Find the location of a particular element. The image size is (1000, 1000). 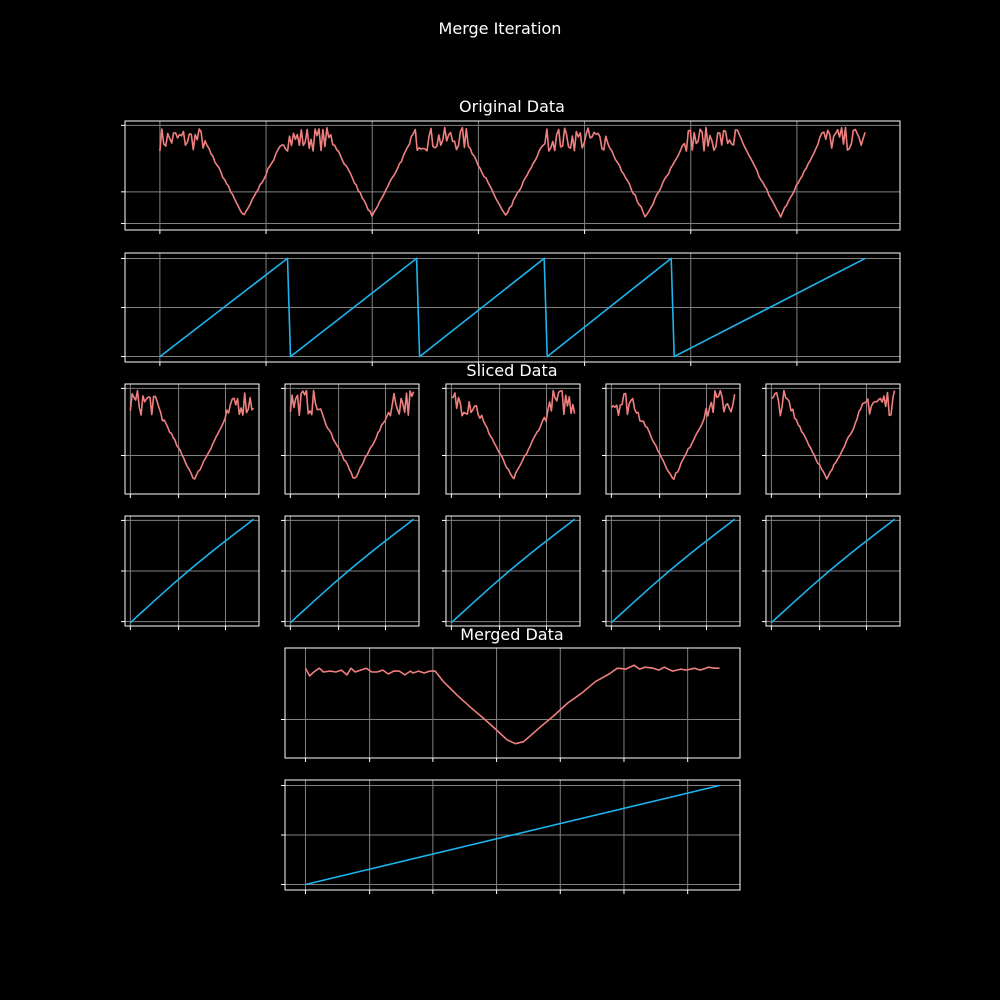

merged-signal-axes is located at coordinates (511, 704).